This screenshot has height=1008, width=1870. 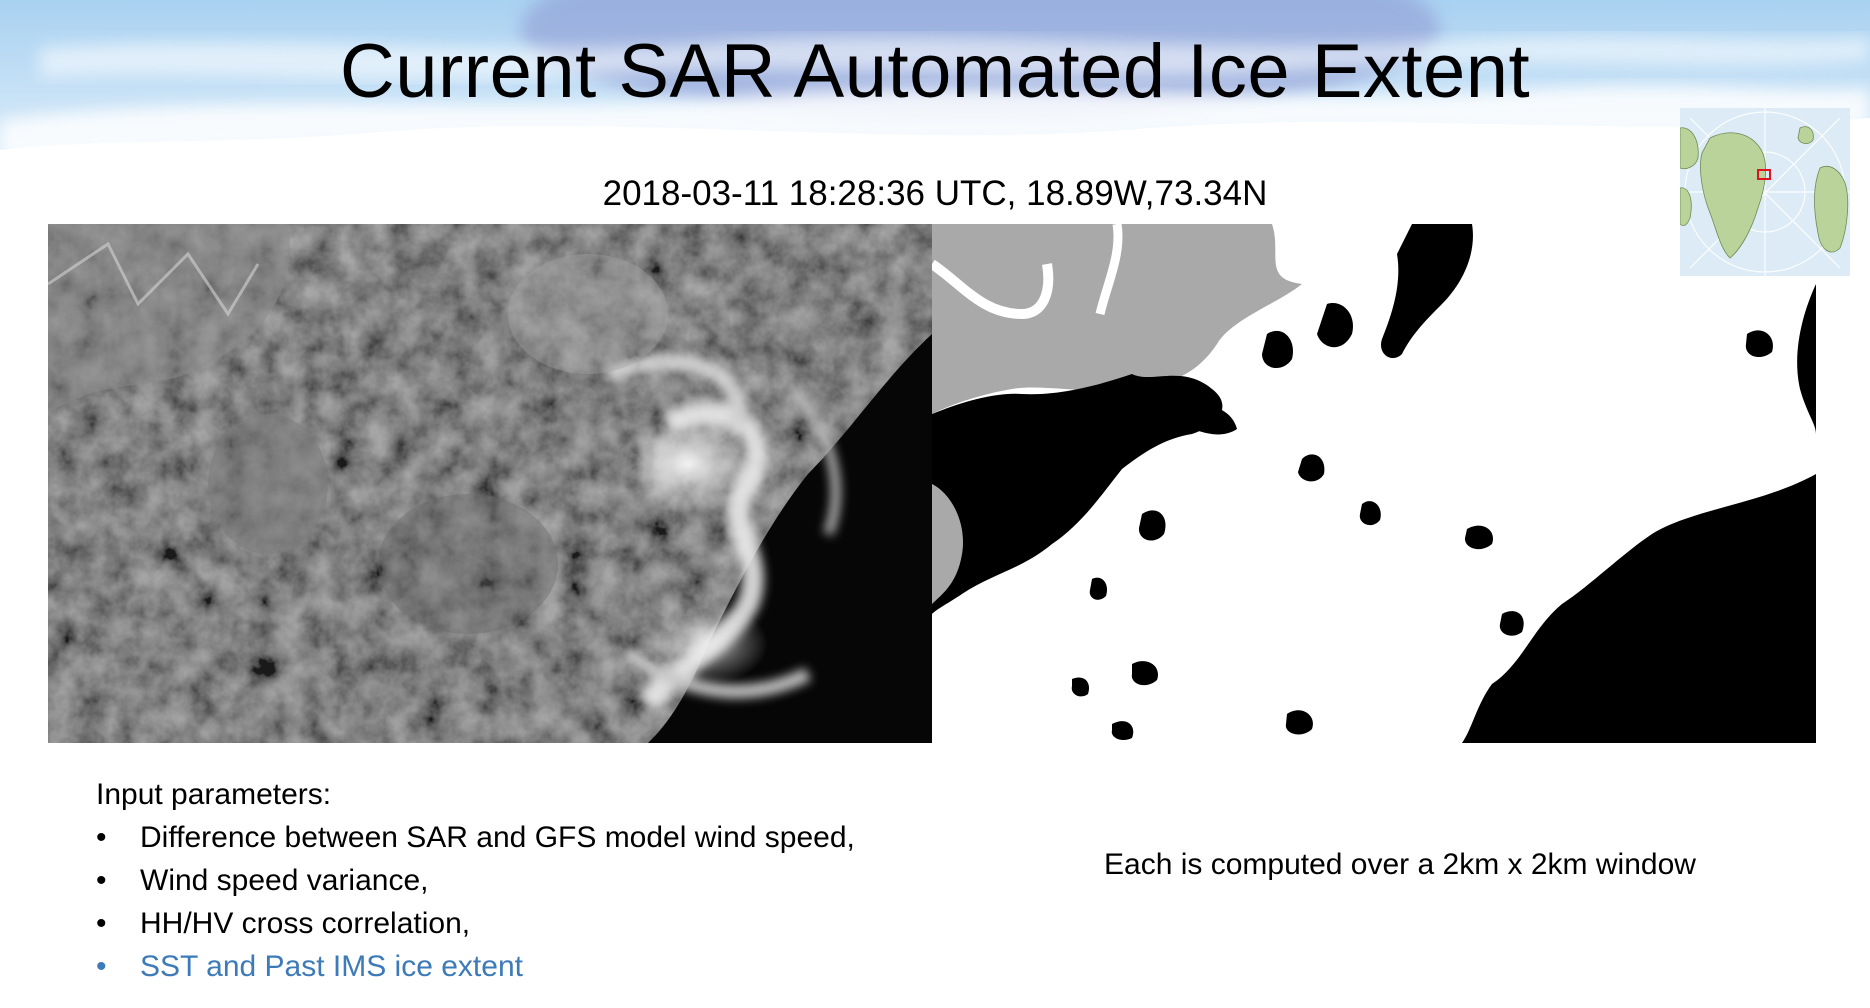 What do you see at coordinates (305, 923) in the screenshot?
I see `list-item-text: HH/HV cross correlation,` at bounding box center [305, 923].